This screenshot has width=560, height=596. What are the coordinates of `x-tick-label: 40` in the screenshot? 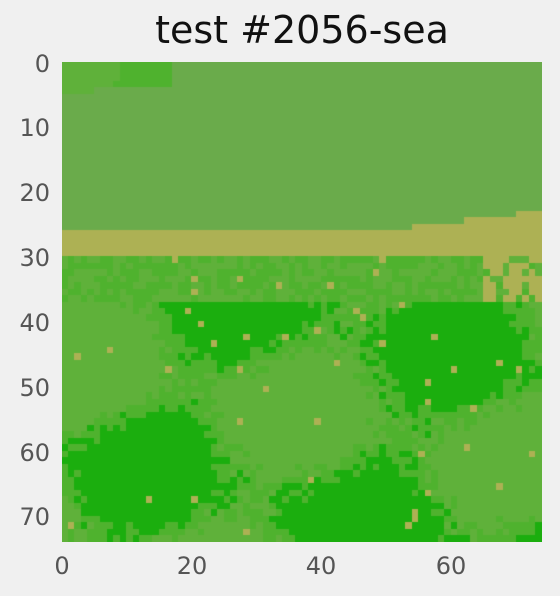 It's located at (321, 566).